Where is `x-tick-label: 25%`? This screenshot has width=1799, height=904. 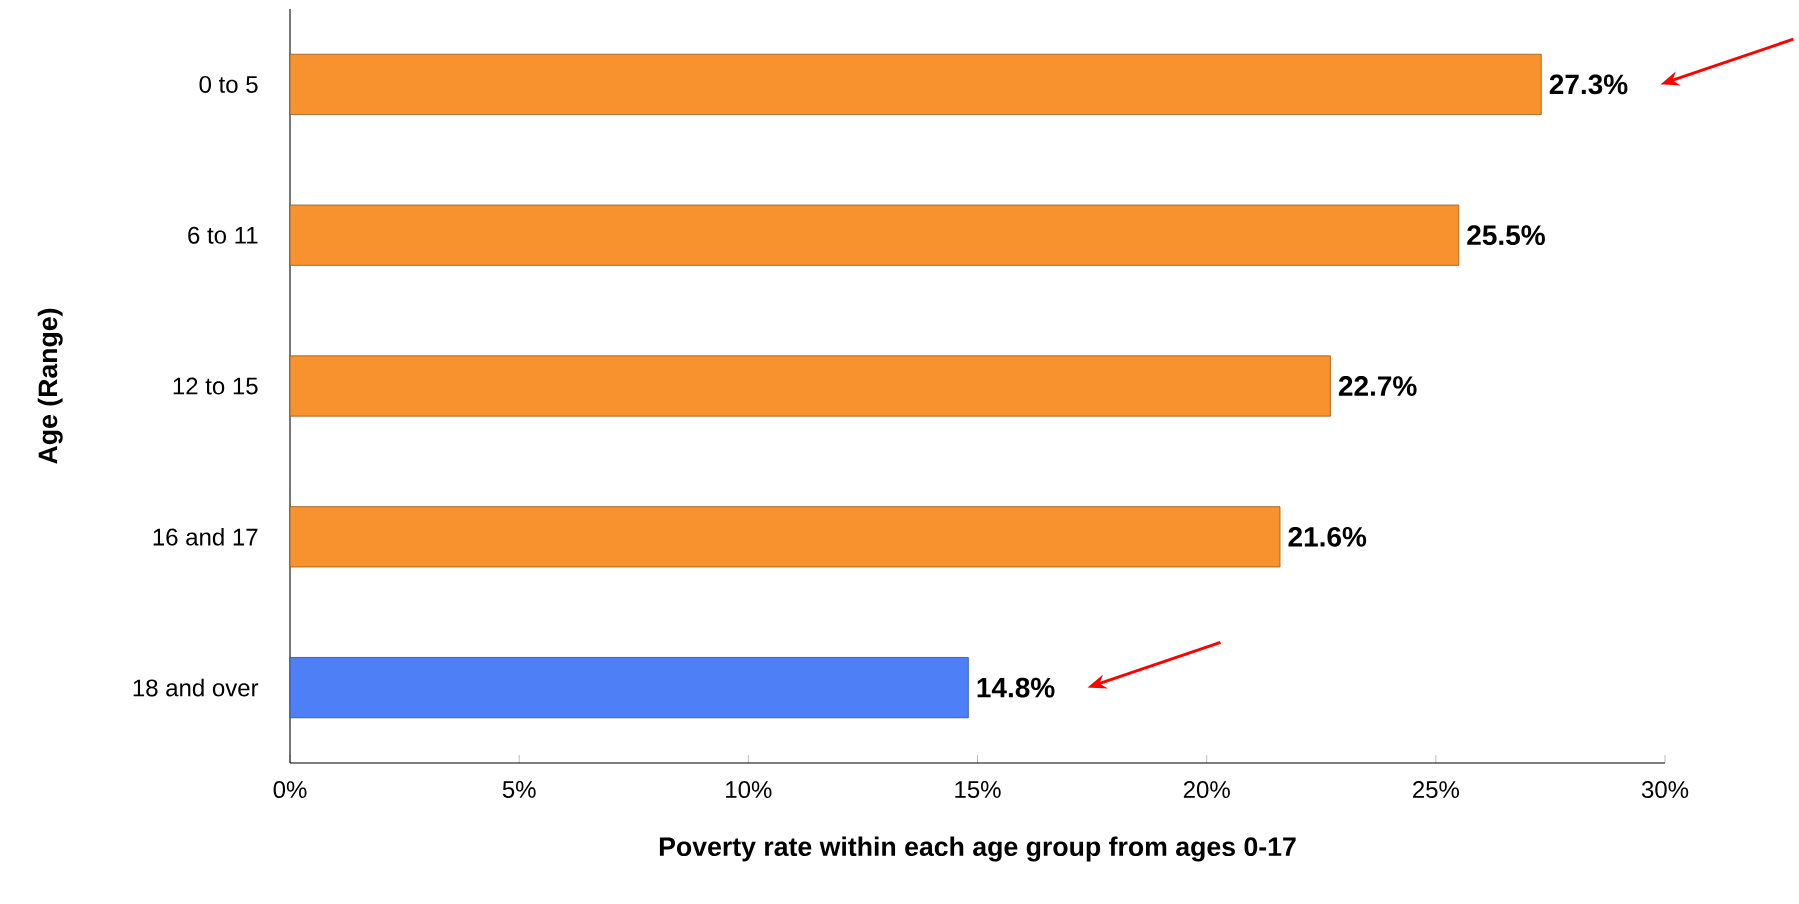 x-tick-label: 25% is located at coordinates (1436, 790).